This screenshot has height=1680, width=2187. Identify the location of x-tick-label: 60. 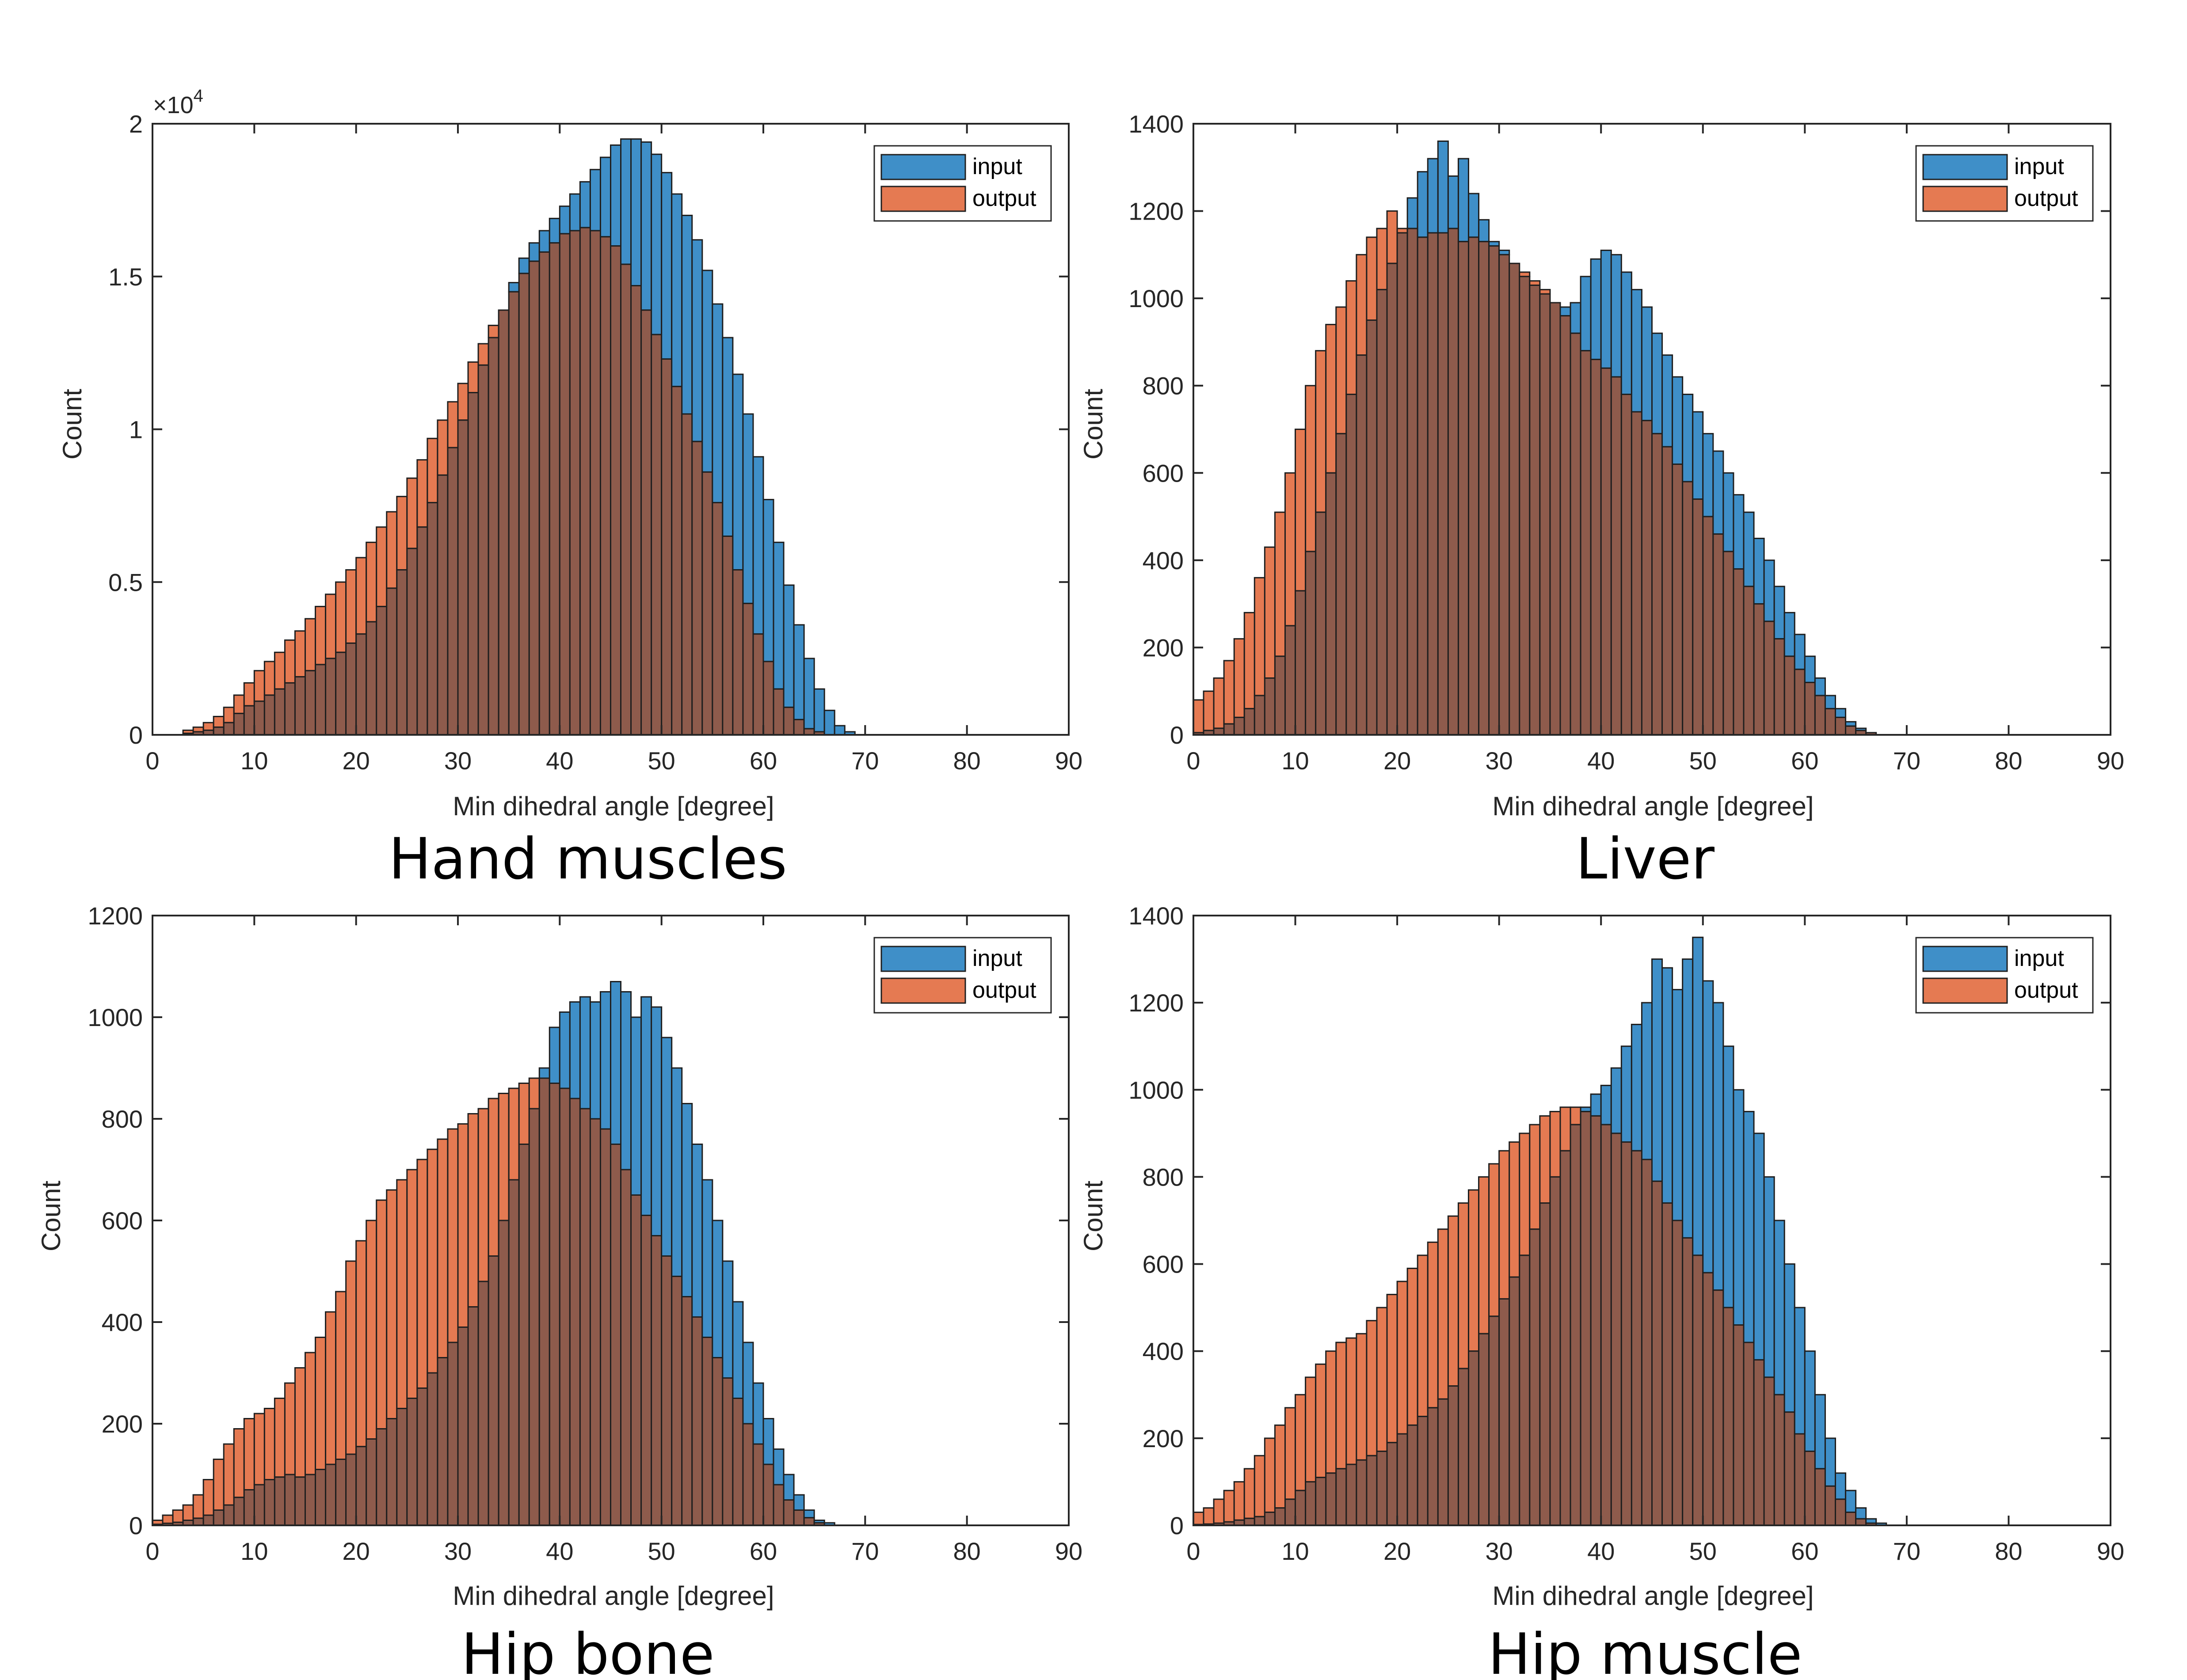
(763, 761).